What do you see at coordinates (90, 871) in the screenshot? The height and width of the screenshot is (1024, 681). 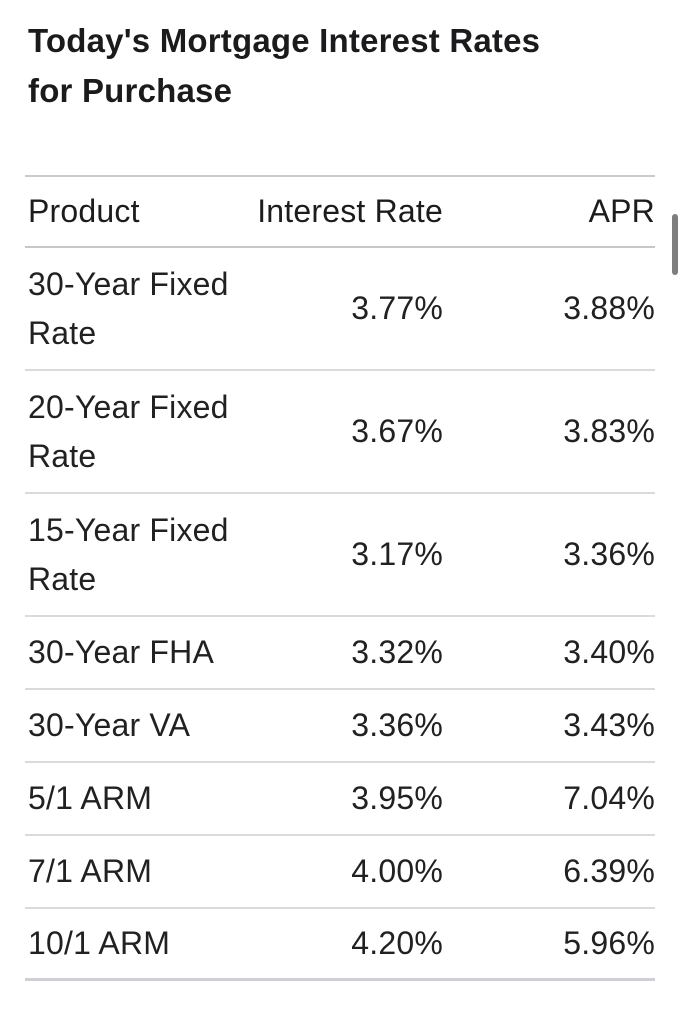 I see `product-cell: 7/1 ARM` at bounding box center [90, 871].